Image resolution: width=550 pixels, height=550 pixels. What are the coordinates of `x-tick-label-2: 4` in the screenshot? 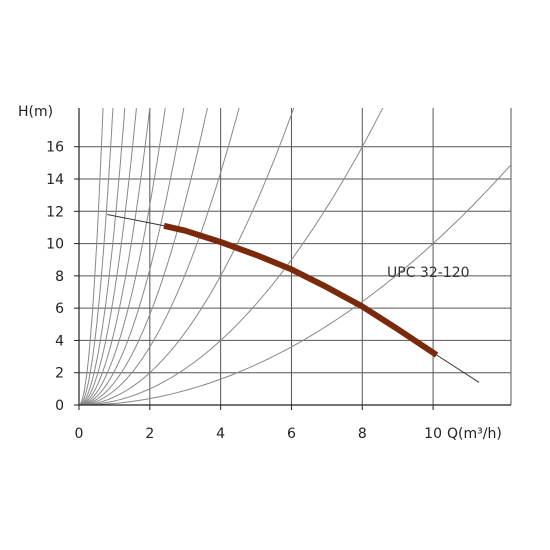 It's located at (220, 434).